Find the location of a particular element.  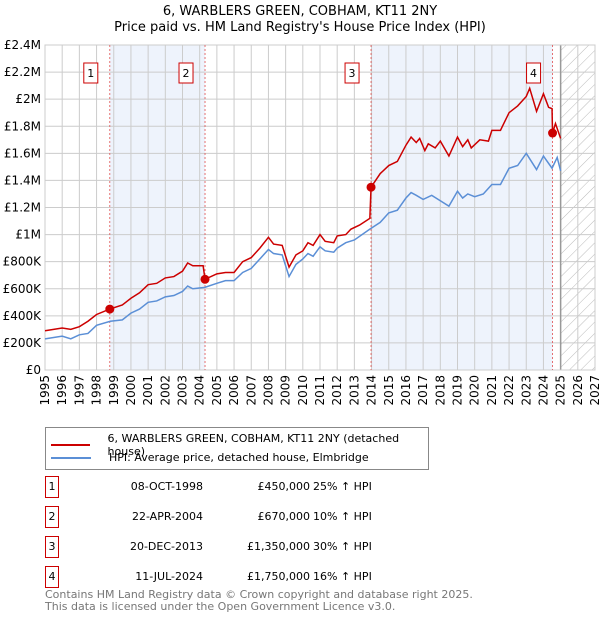

sale-marker-number: 3 is located at coordinates (52, 547).